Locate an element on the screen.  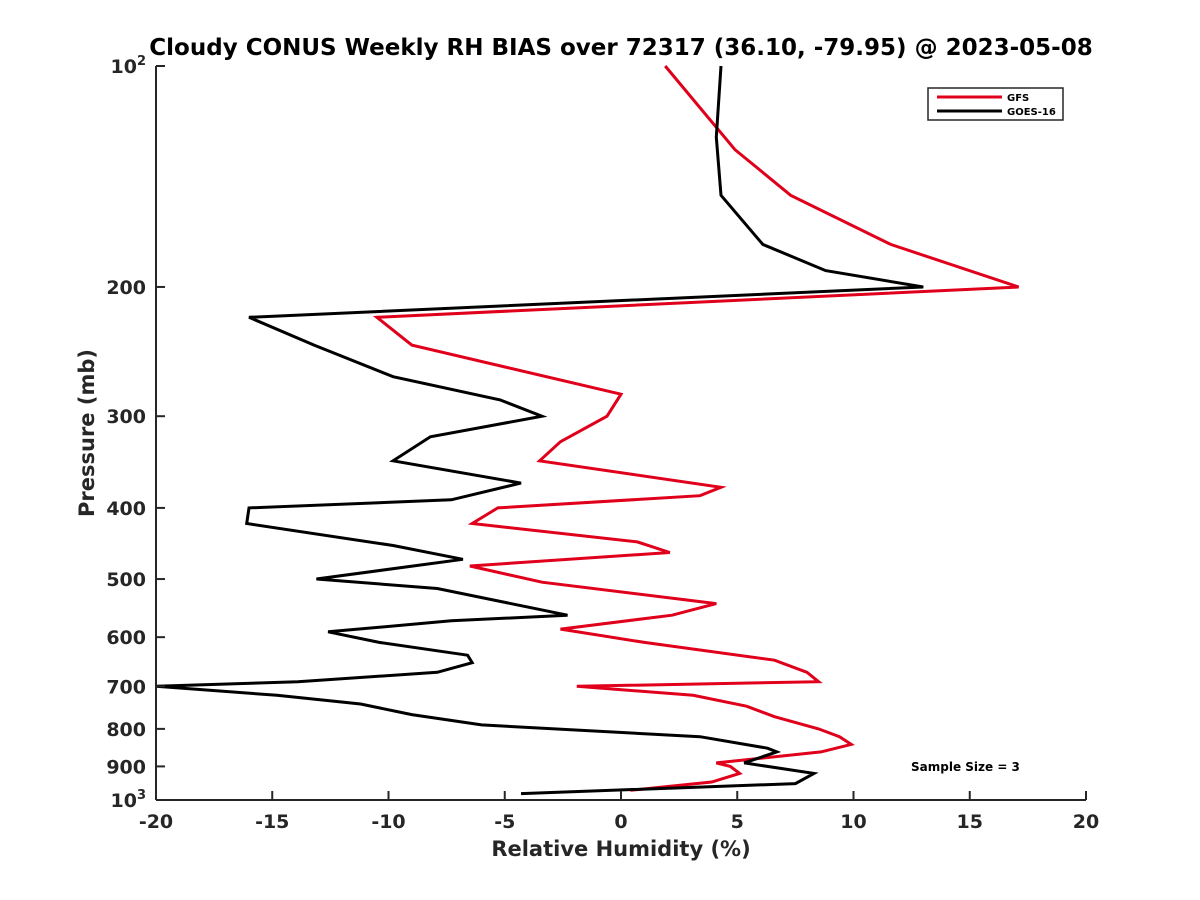
x-tick-label: -20 is located at coordinates (156, 822).